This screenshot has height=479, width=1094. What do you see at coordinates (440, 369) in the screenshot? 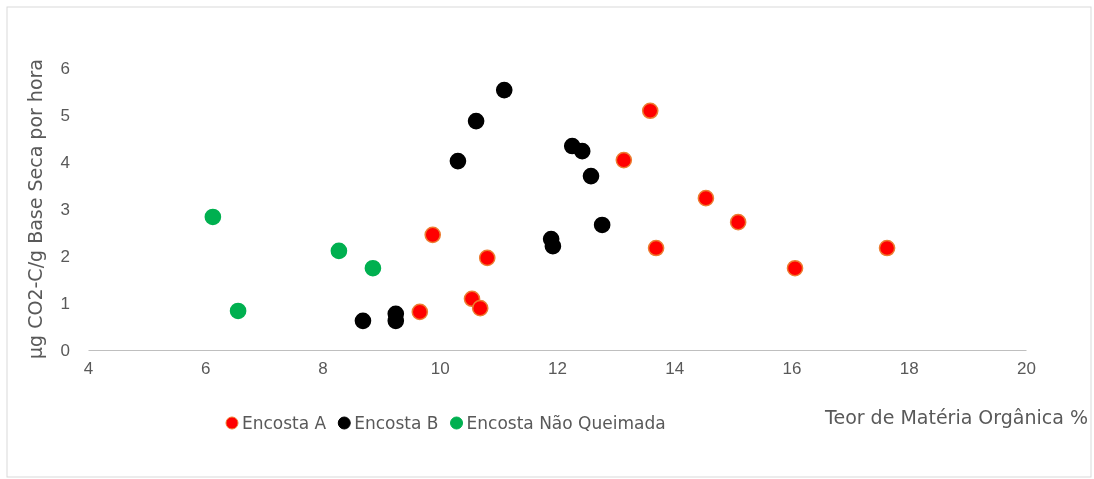
I see `x-tick-label: 10` at bounding box center [440, 369].